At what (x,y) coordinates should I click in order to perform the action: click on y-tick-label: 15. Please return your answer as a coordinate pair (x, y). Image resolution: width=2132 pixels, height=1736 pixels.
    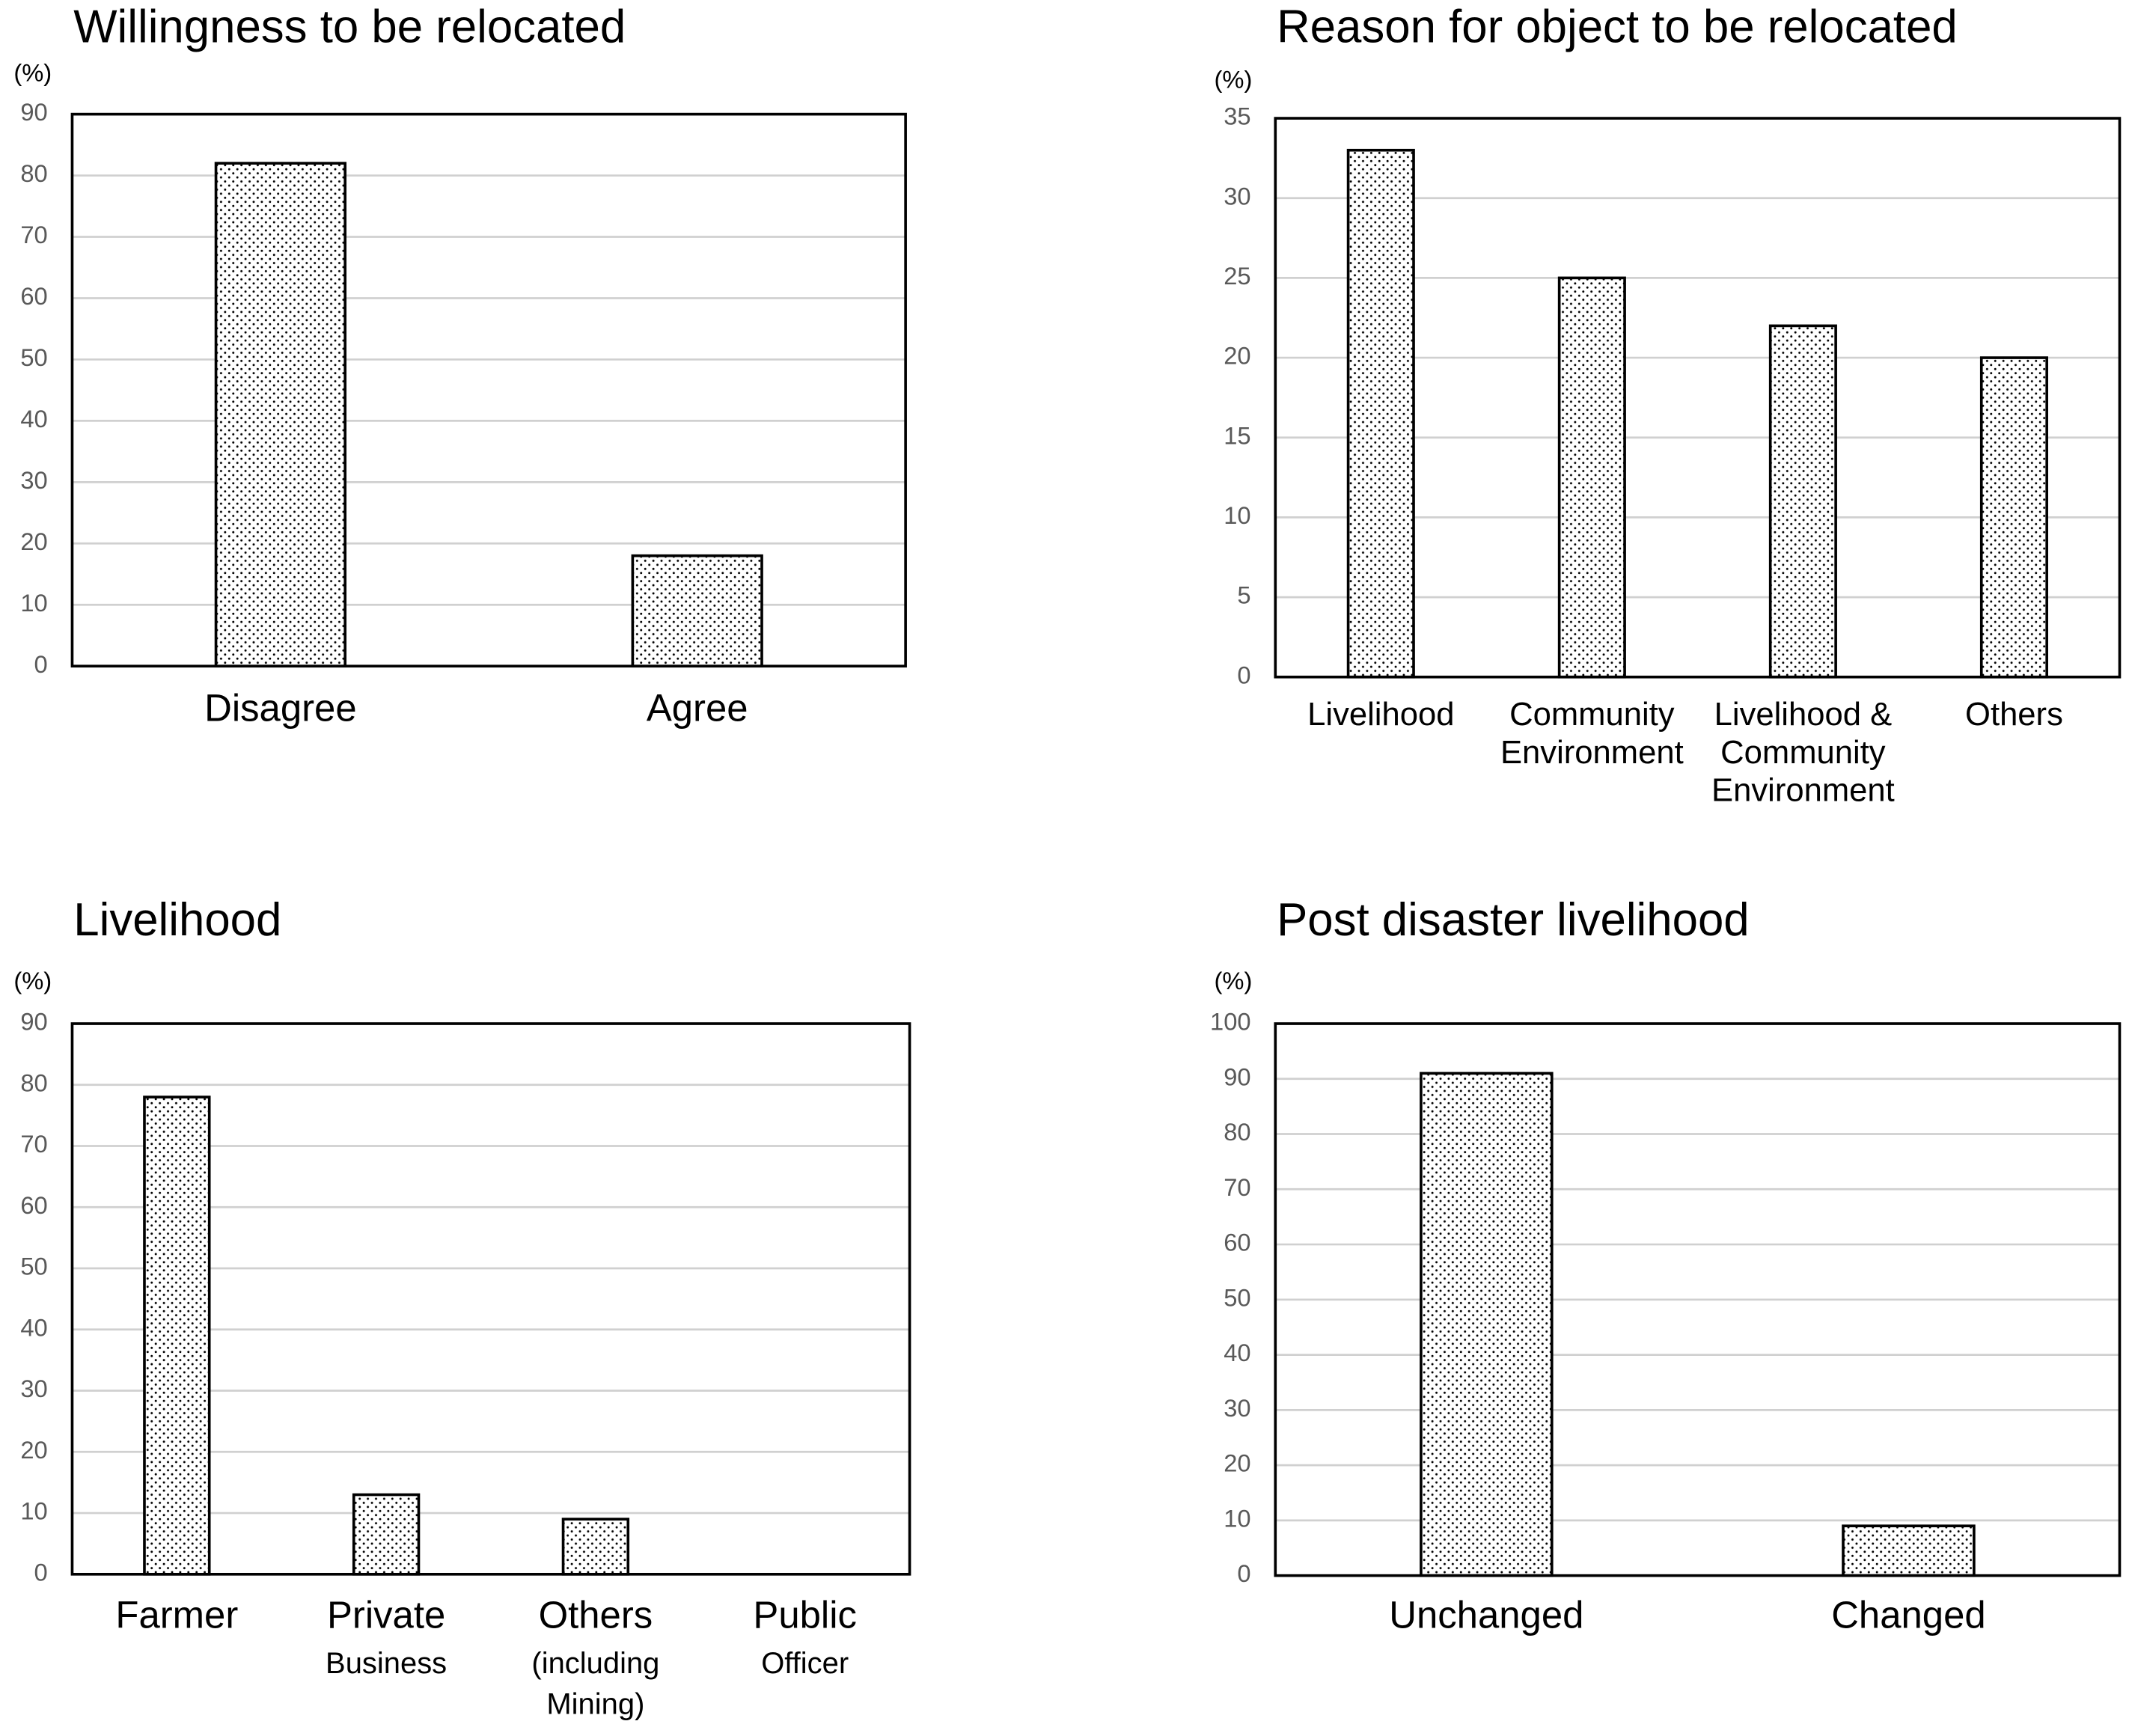
    Looking at the image, I should click on (1237, 435).